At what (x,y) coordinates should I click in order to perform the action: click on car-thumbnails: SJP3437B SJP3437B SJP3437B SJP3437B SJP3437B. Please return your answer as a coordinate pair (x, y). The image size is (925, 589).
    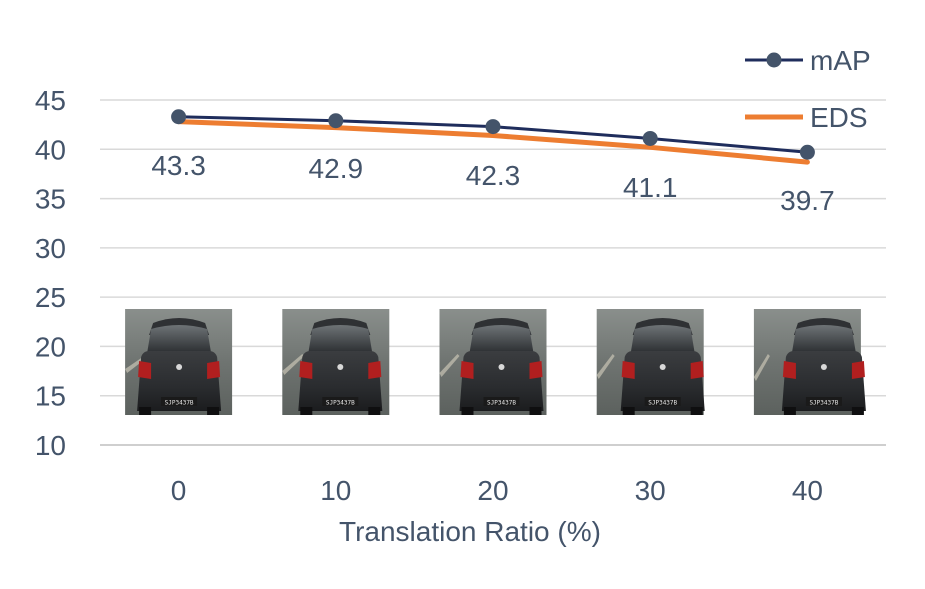
    Looking at the image, I should click on (495, 362).